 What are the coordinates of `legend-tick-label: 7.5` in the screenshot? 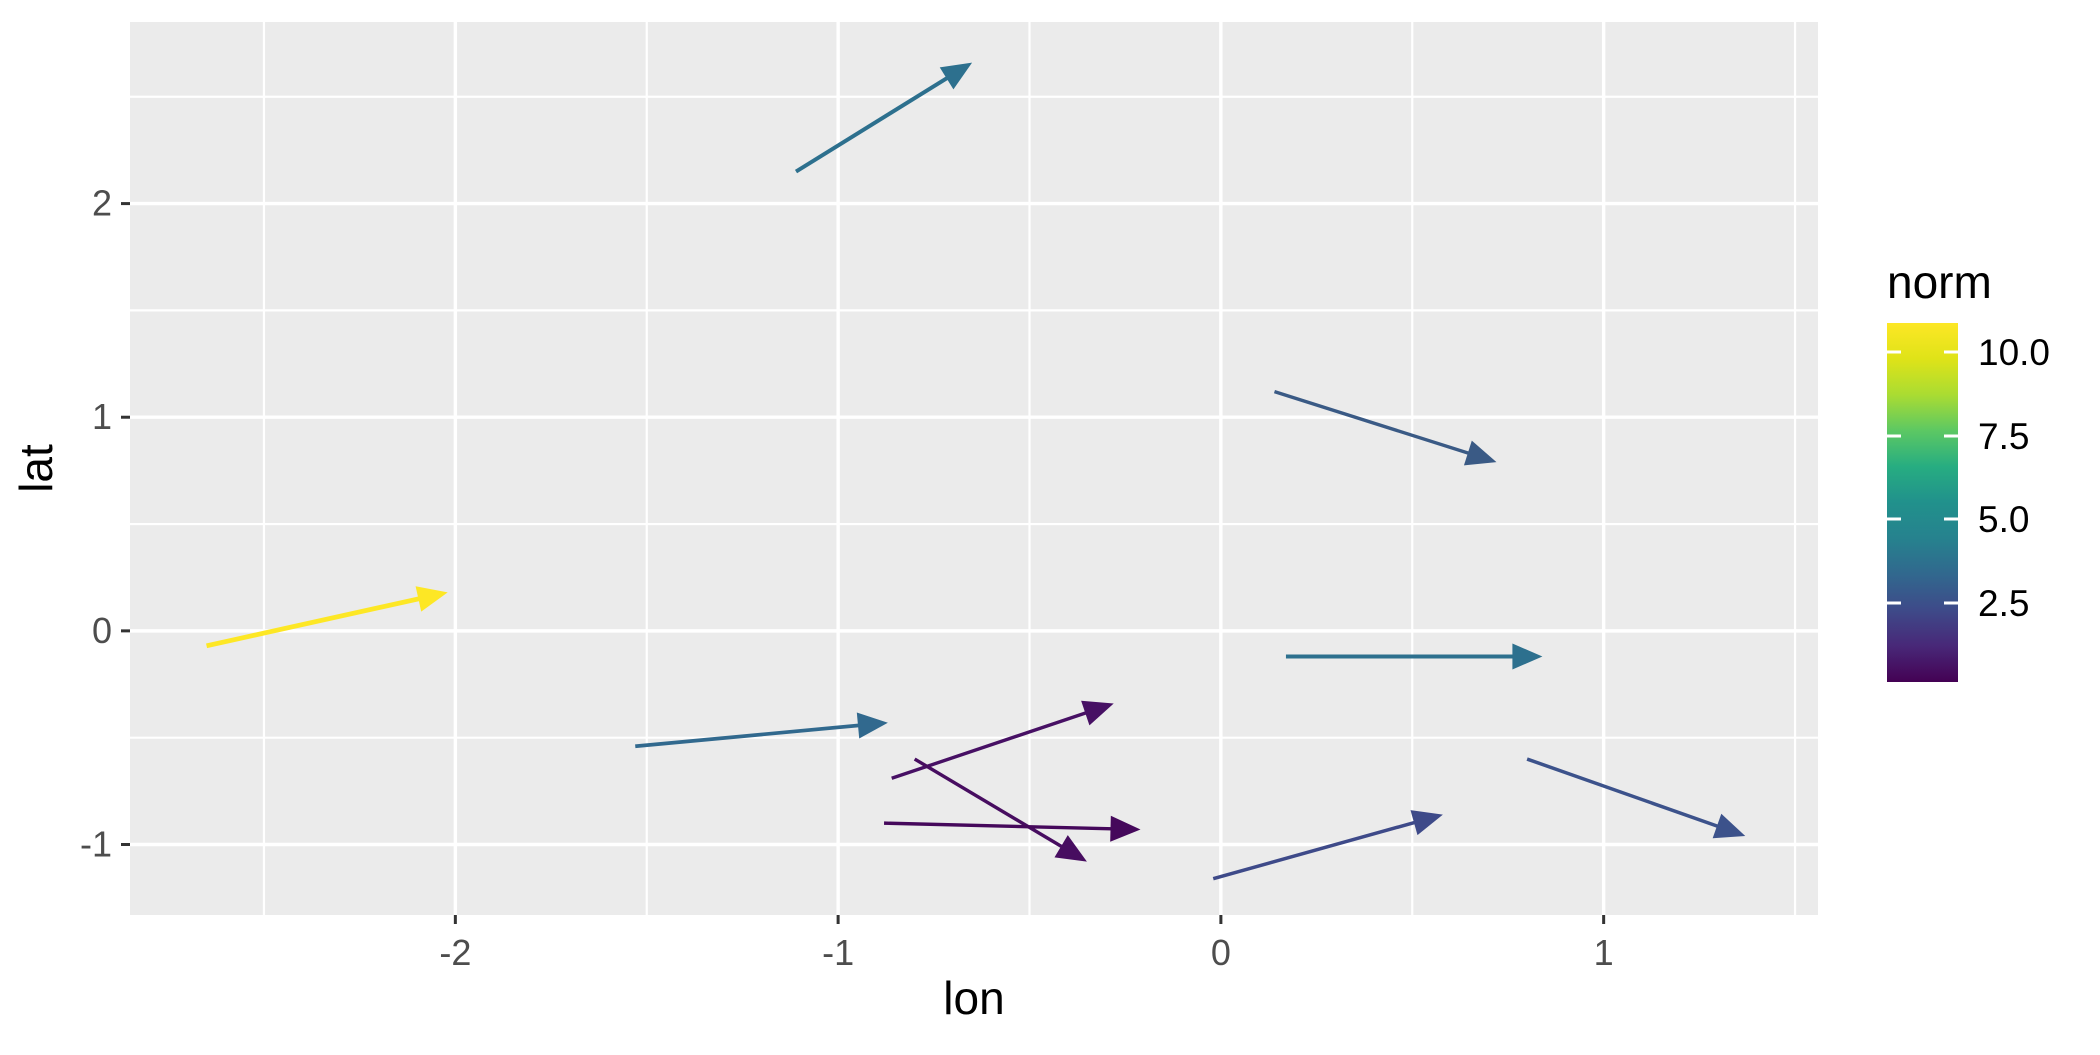 It's located at (2003, 436).